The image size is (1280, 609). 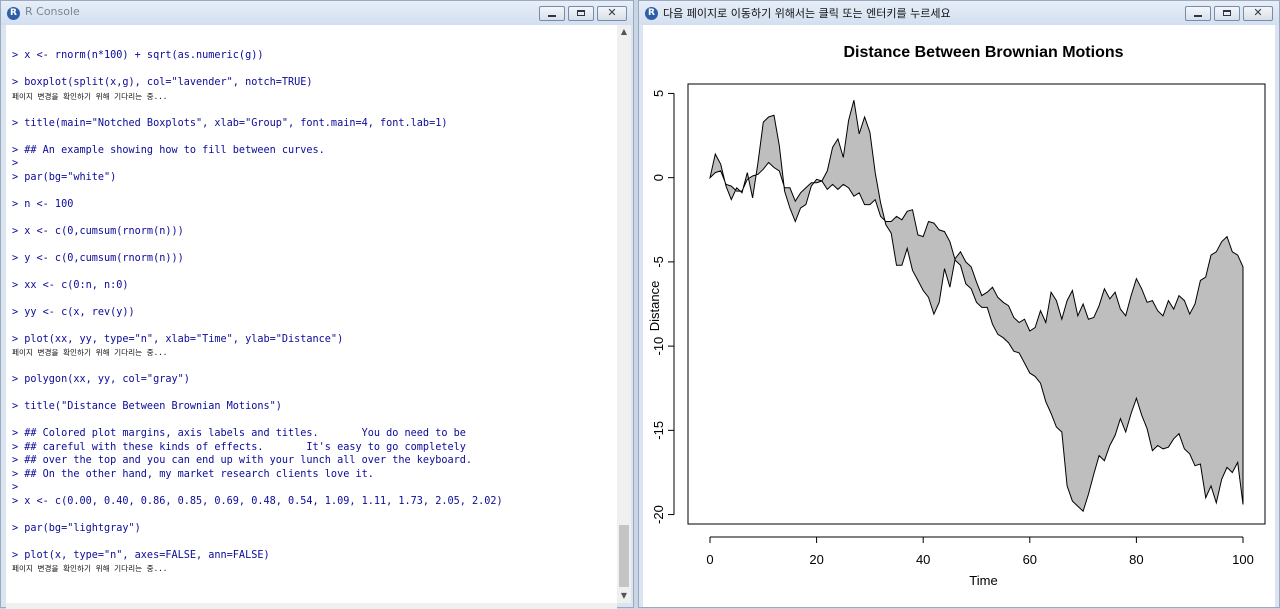 What do you see at coordinates (658, 262) in the screenshot?
I see `y-tick-label: -5` at bounding box center [658, 262].